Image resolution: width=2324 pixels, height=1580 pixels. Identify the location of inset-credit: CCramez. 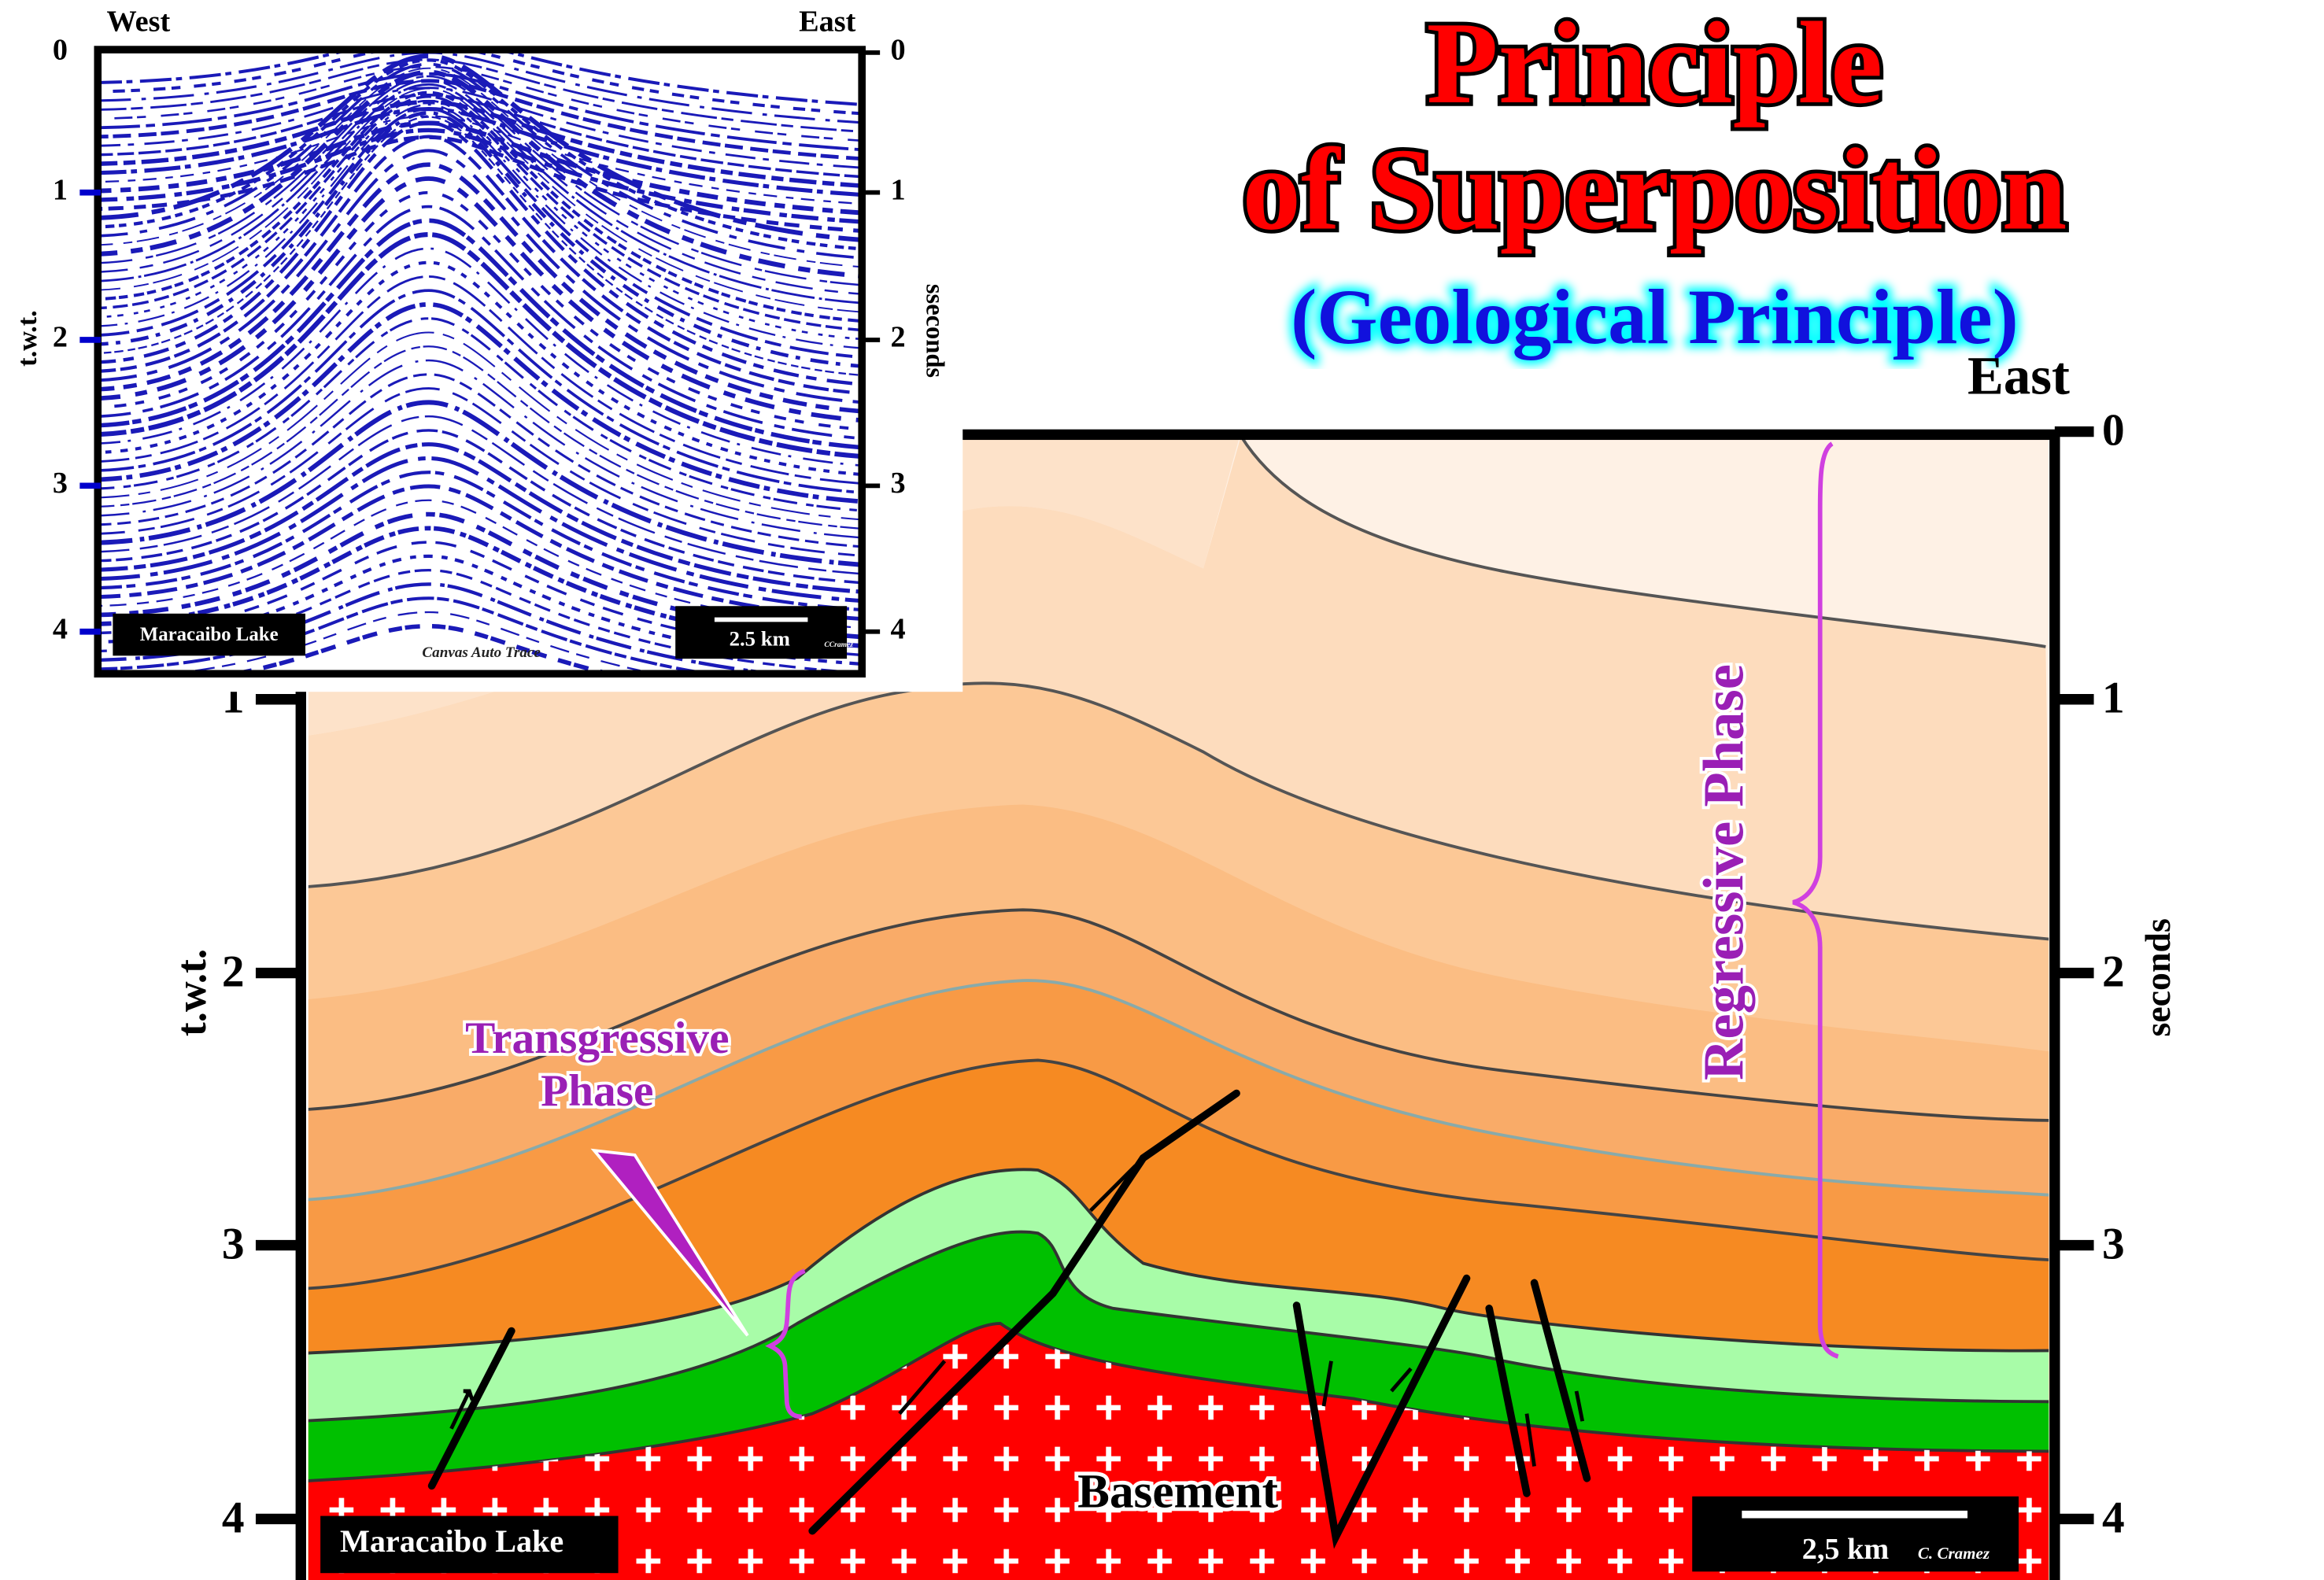
(838, 644).